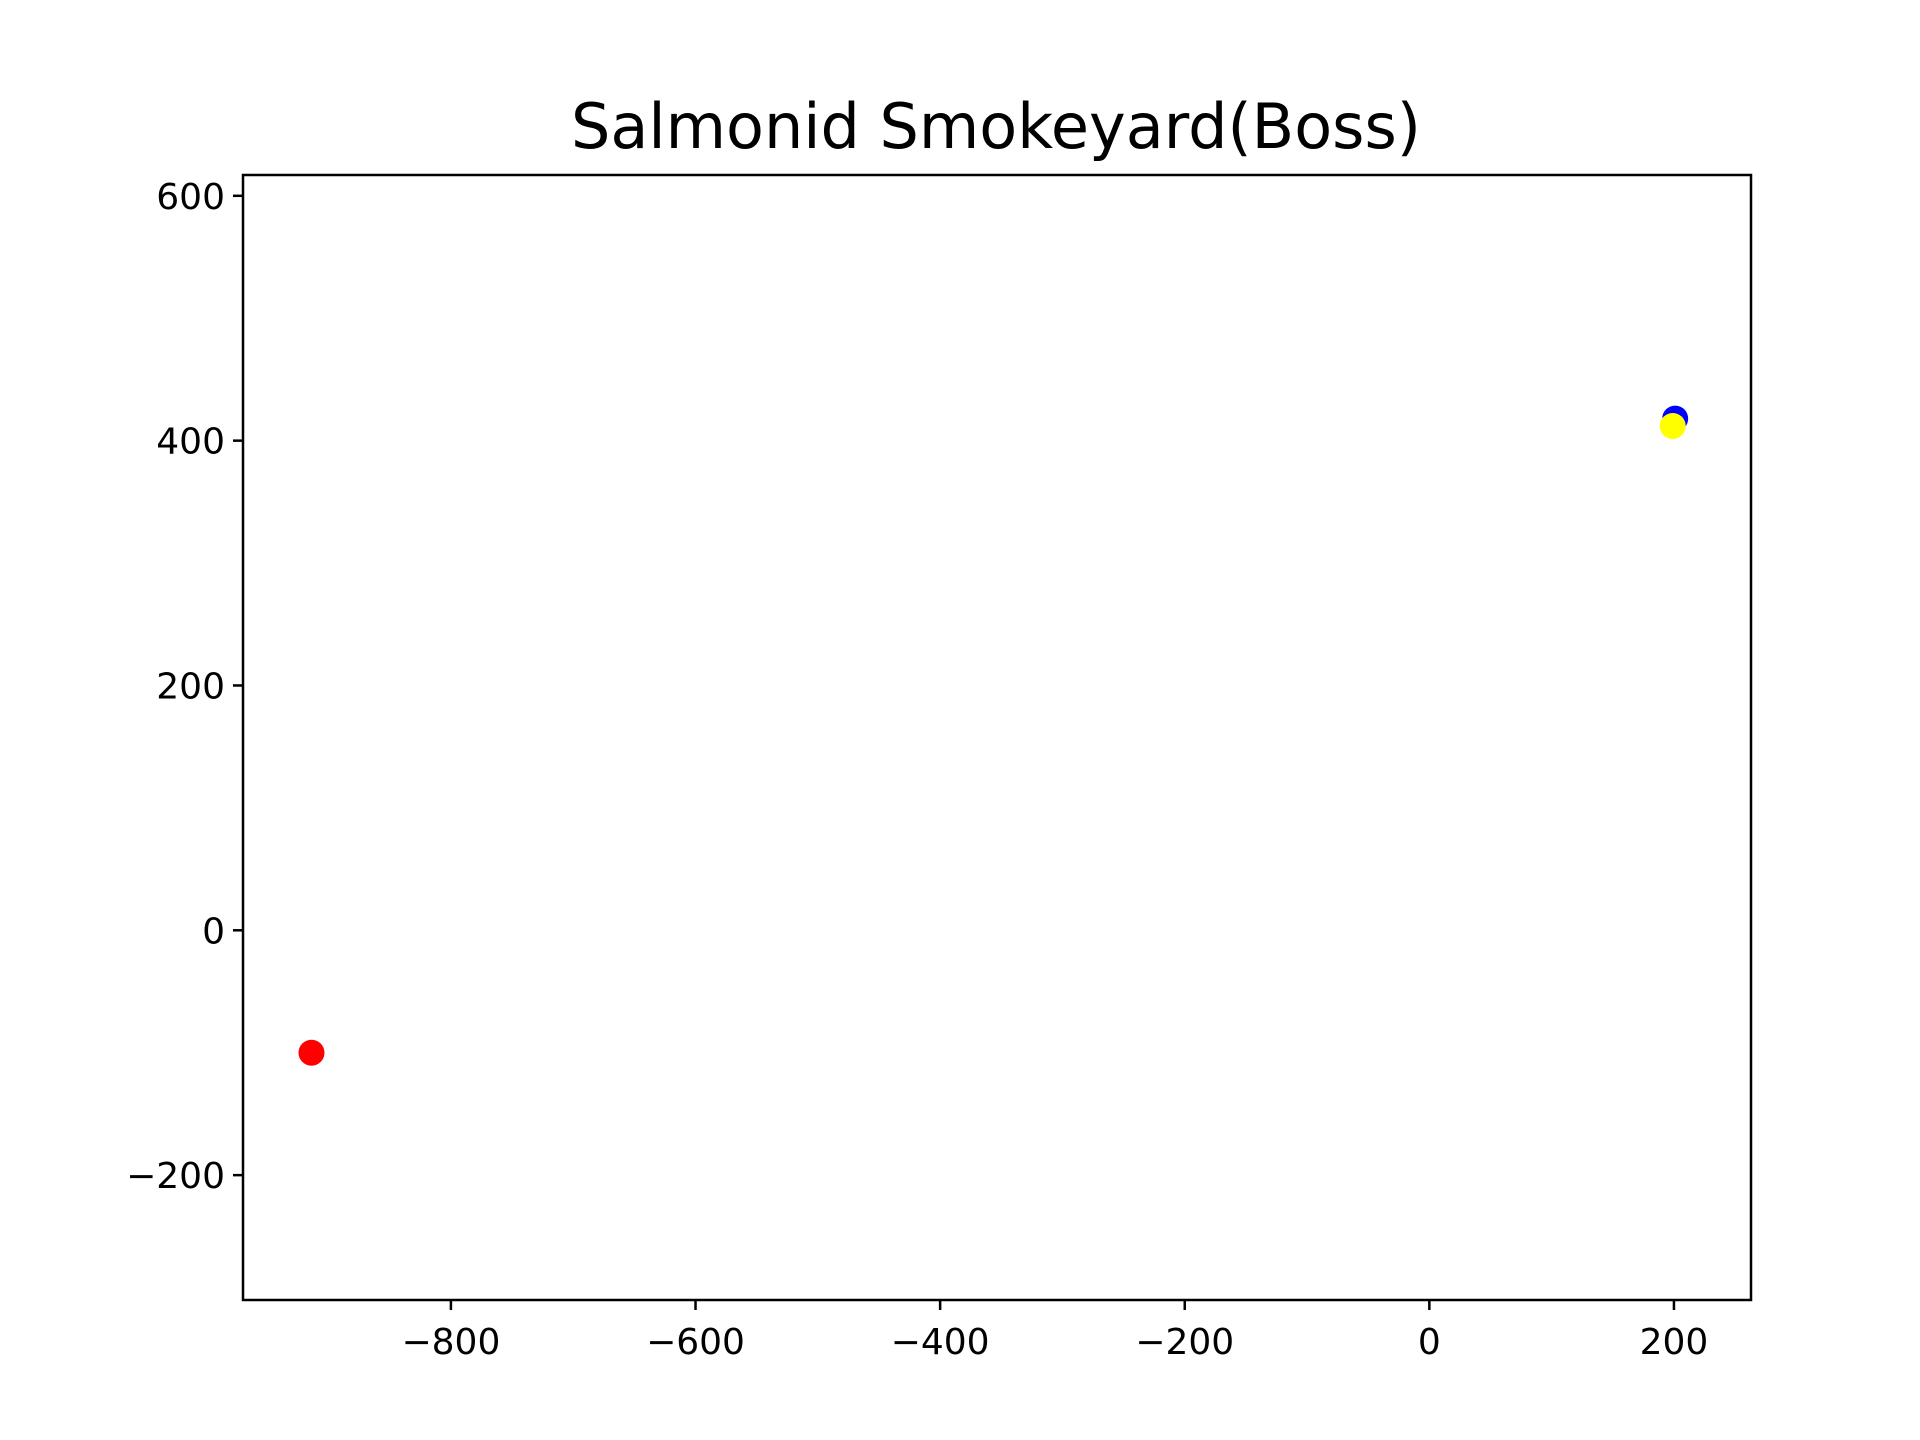  What do you see at coordinates (175, 1176) in the screenshot?
I see `y-tick-label: −200` at bounding box center [175, 1176].